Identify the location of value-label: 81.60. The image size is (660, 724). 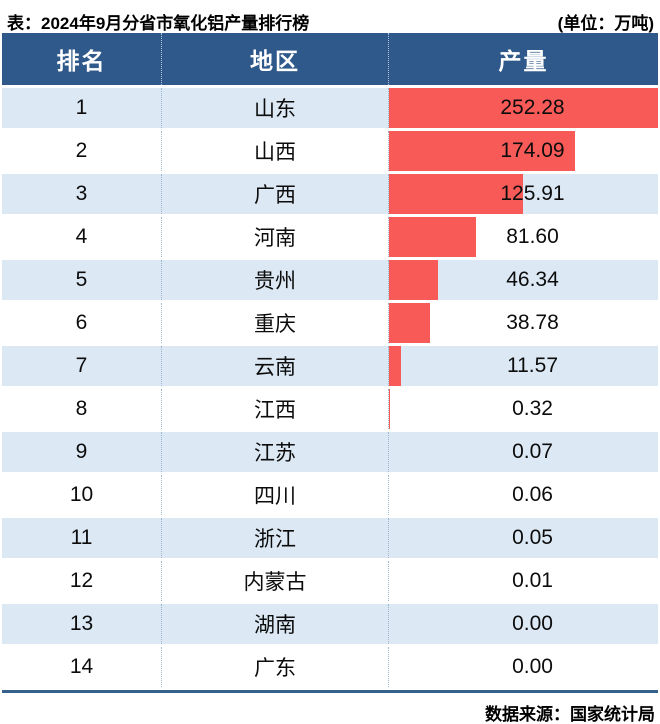
(532, 236).